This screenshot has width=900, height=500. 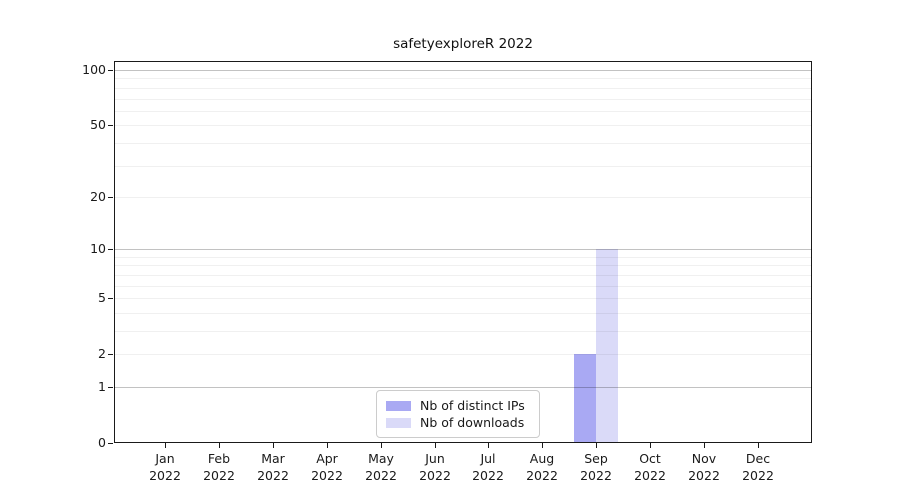 What do you see at coordinates (463, 44) in the screenshot?
I see `chart-title: safetyexploreR 2022` at bounding box center [463, 44].